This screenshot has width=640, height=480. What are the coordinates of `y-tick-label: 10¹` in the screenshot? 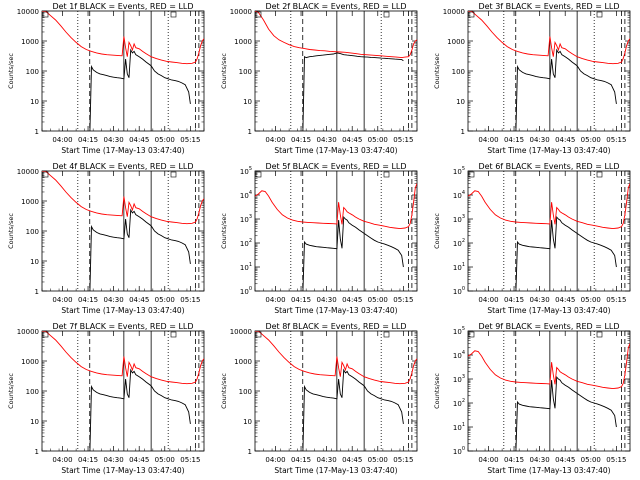 It's located at (246, 267).